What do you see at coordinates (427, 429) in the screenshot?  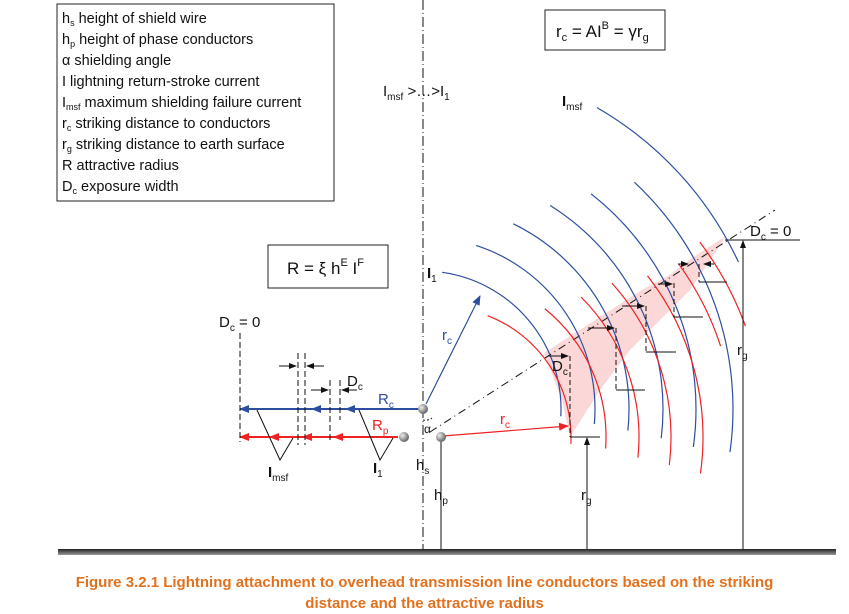 I see `alpha-label: α` at bounding box center [427, 429].